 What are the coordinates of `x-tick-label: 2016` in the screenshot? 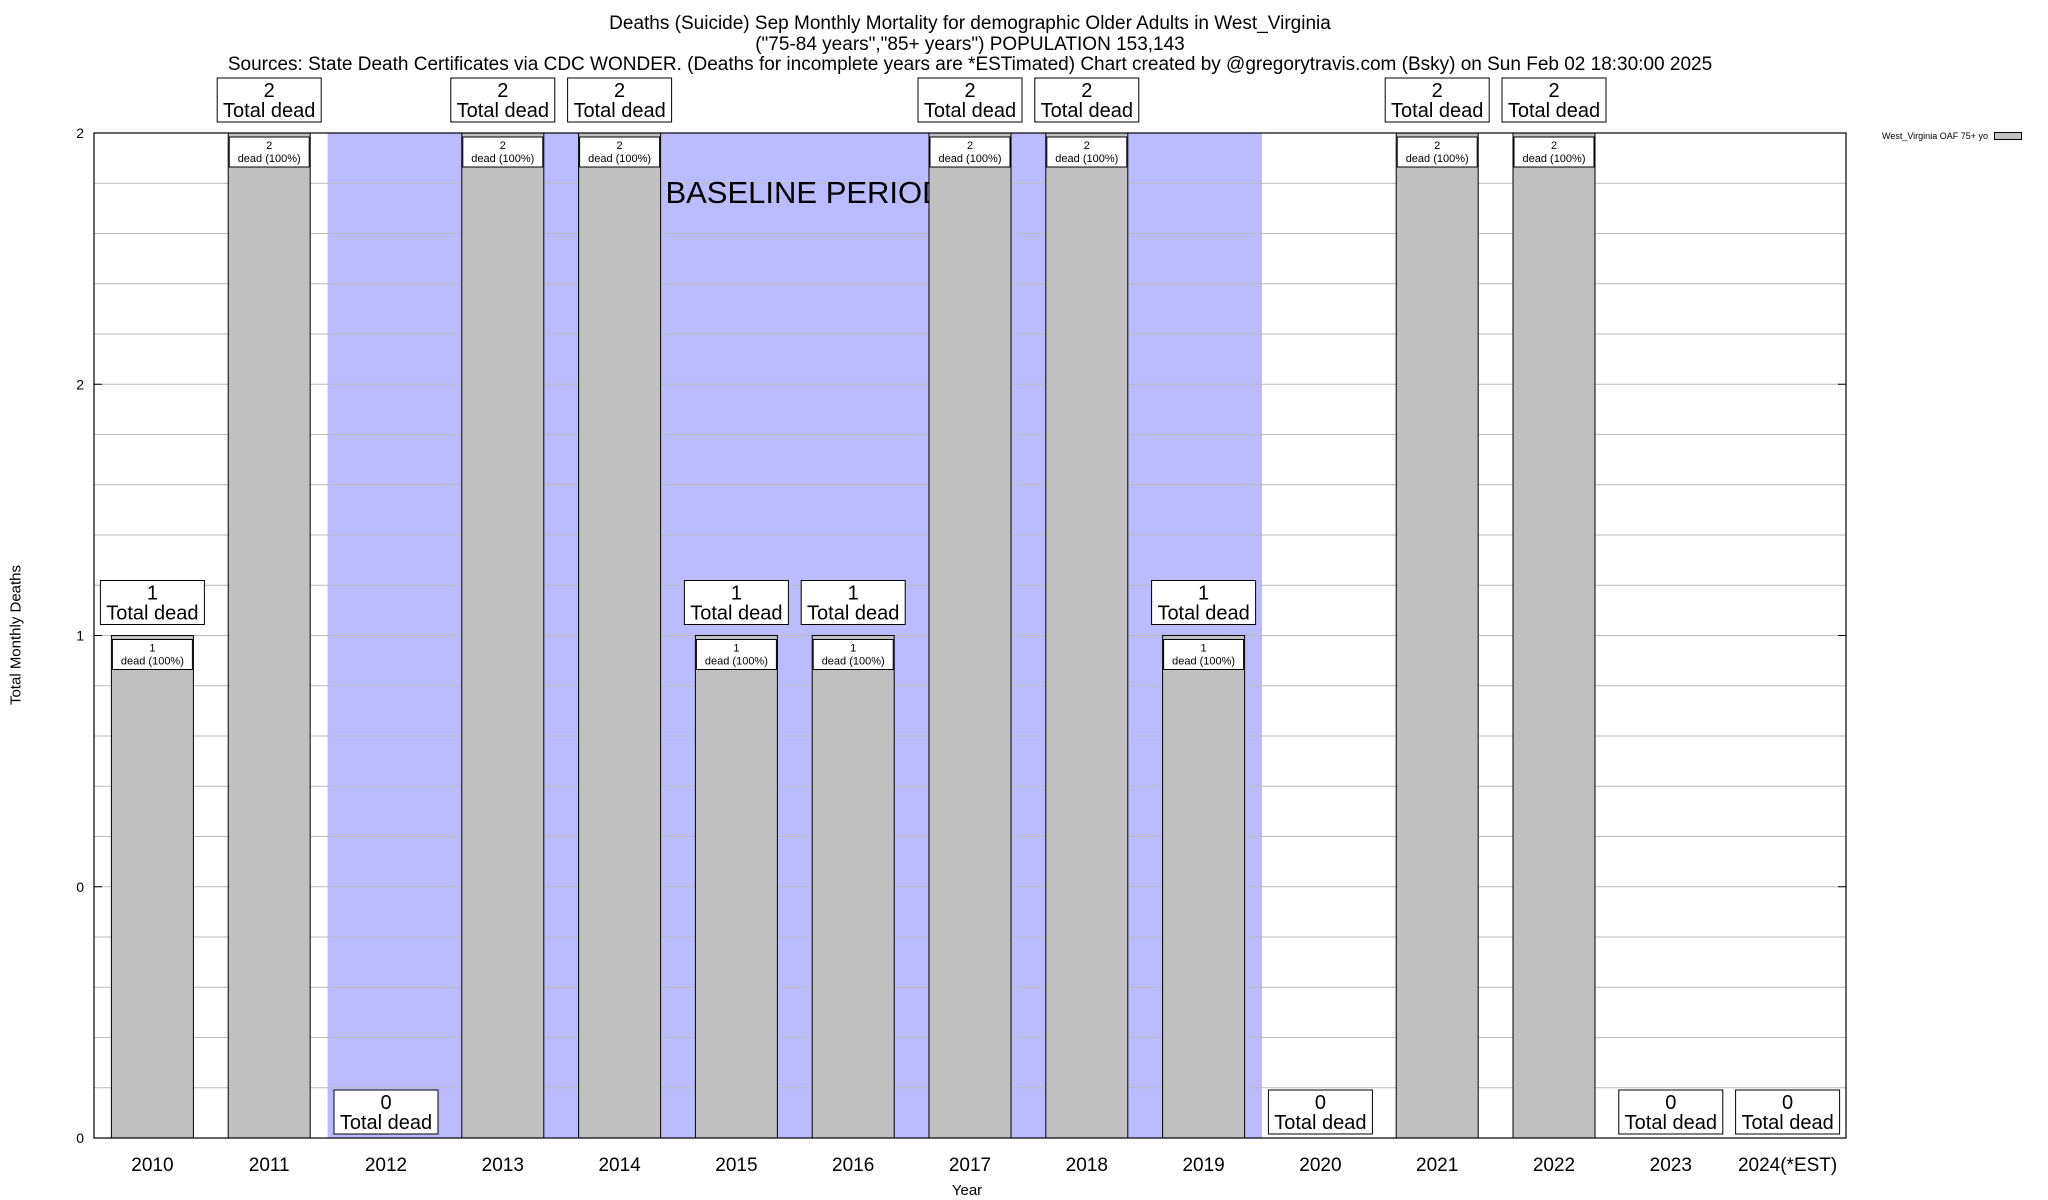 It's located at (853, 1165).